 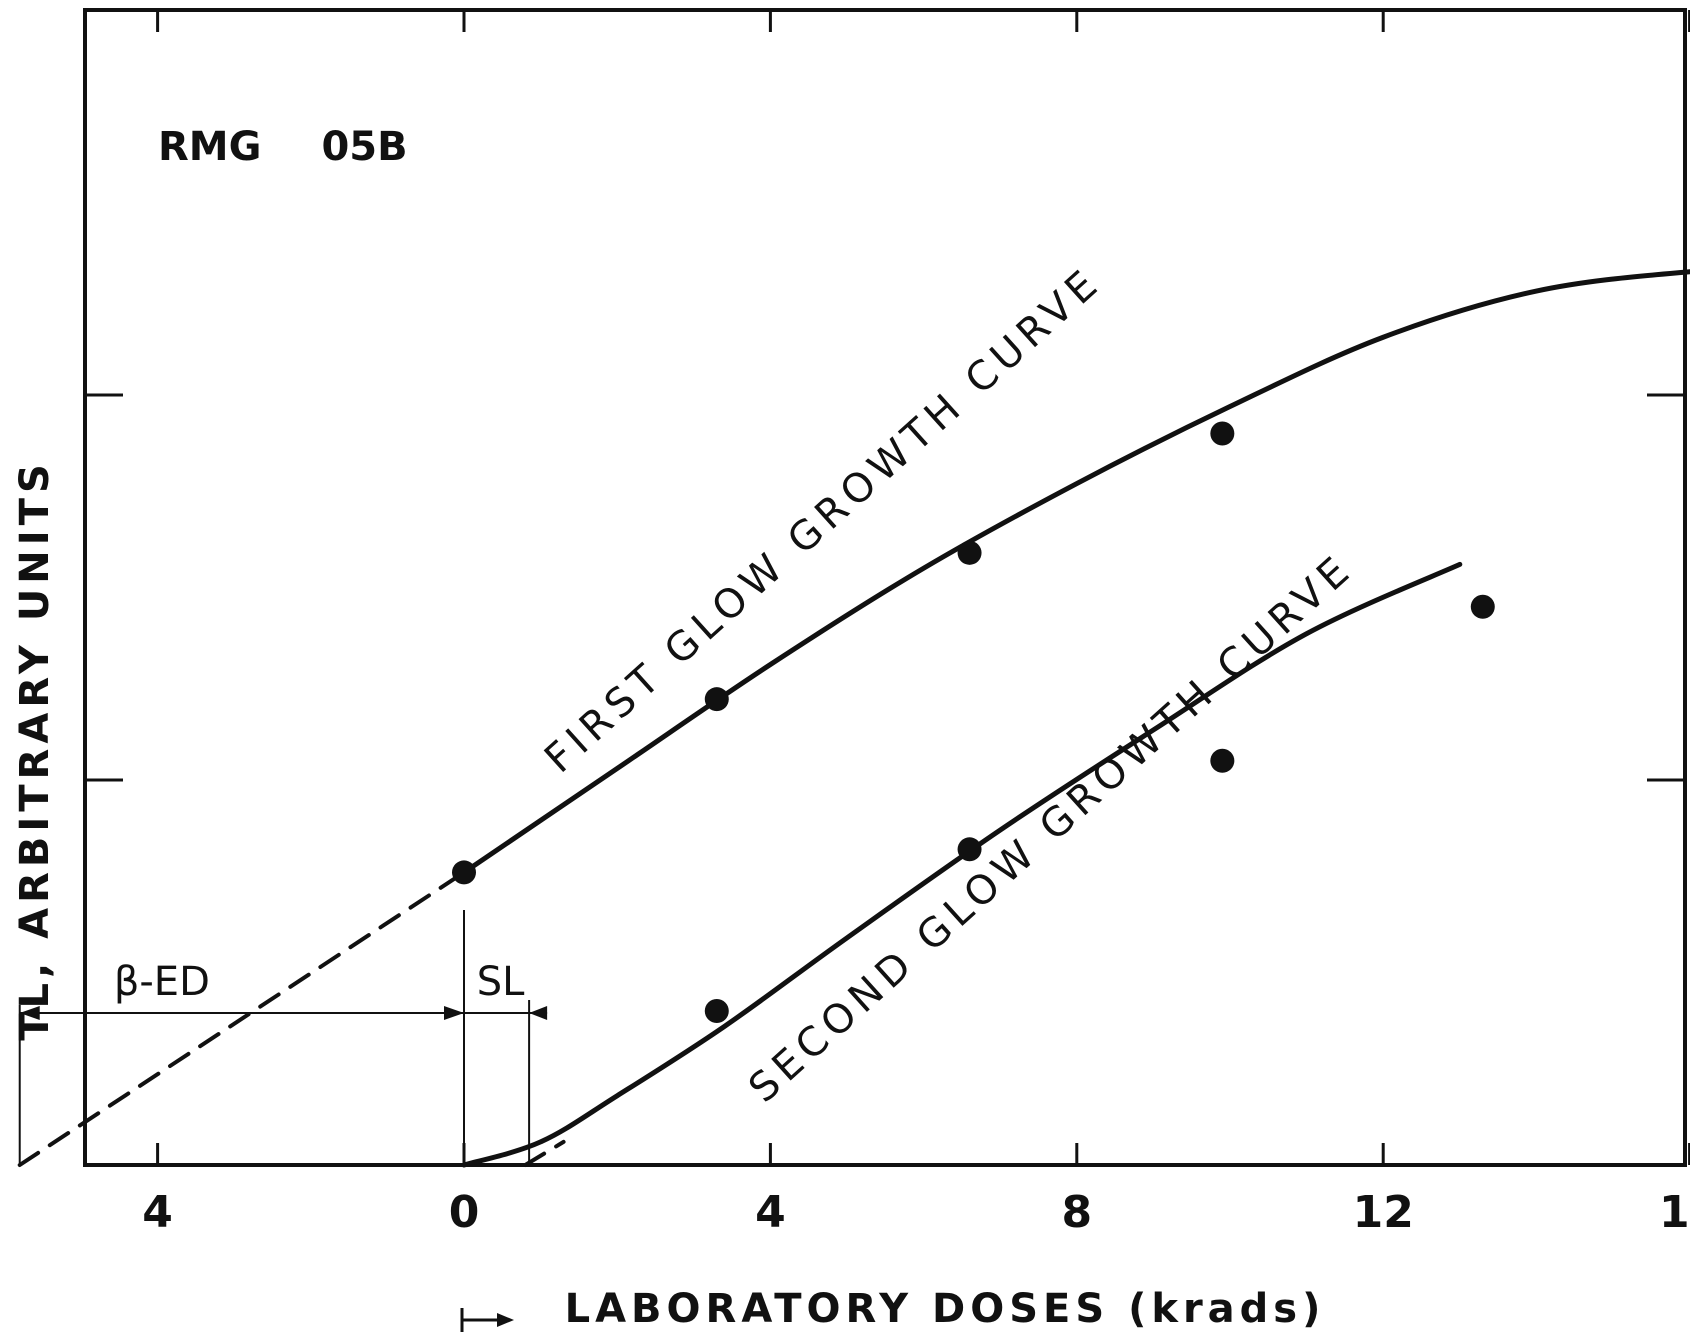 What do you see at coordinates (464, 1212) in the screenshot?
I see `x-tick-label: 0` at bounding box center [464, 1212].